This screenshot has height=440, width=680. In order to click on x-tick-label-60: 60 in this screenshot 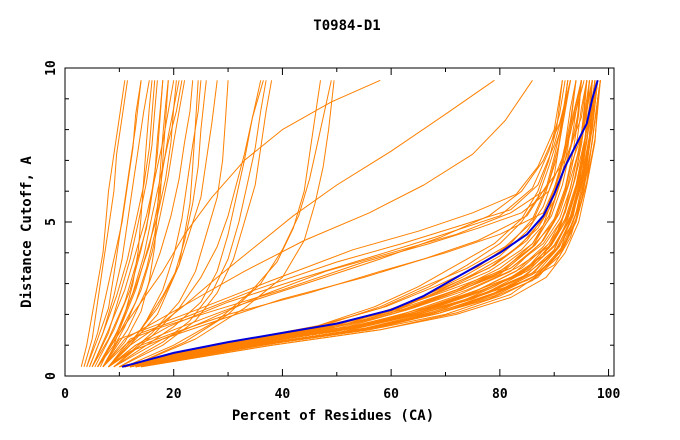, I will do `click(391, 394)`.